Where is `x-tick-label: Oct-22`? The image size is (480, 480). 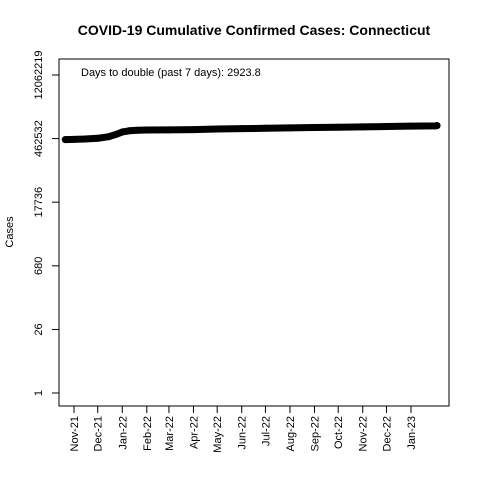
x-tick-label: Oct-22 is located at coordinates (339, 432).